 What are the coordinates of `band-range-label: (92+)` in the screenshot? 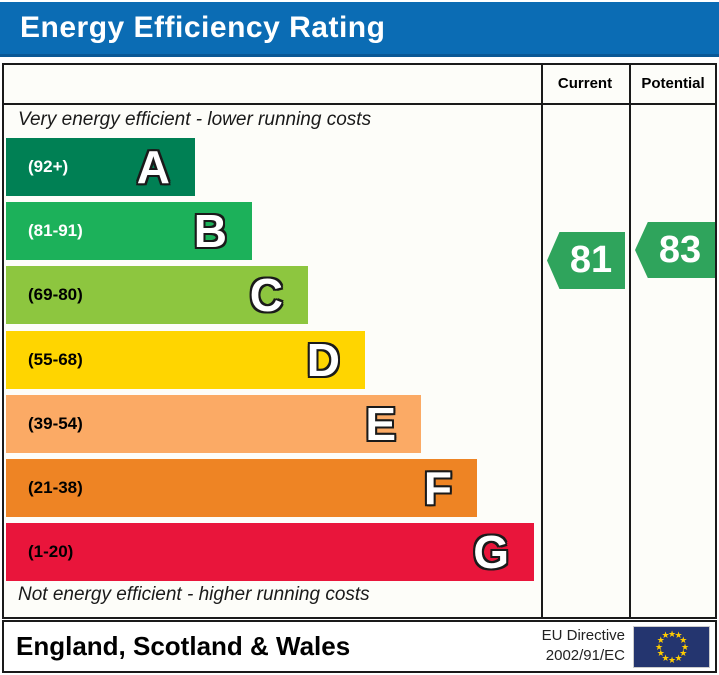 It's located at (48, 166).